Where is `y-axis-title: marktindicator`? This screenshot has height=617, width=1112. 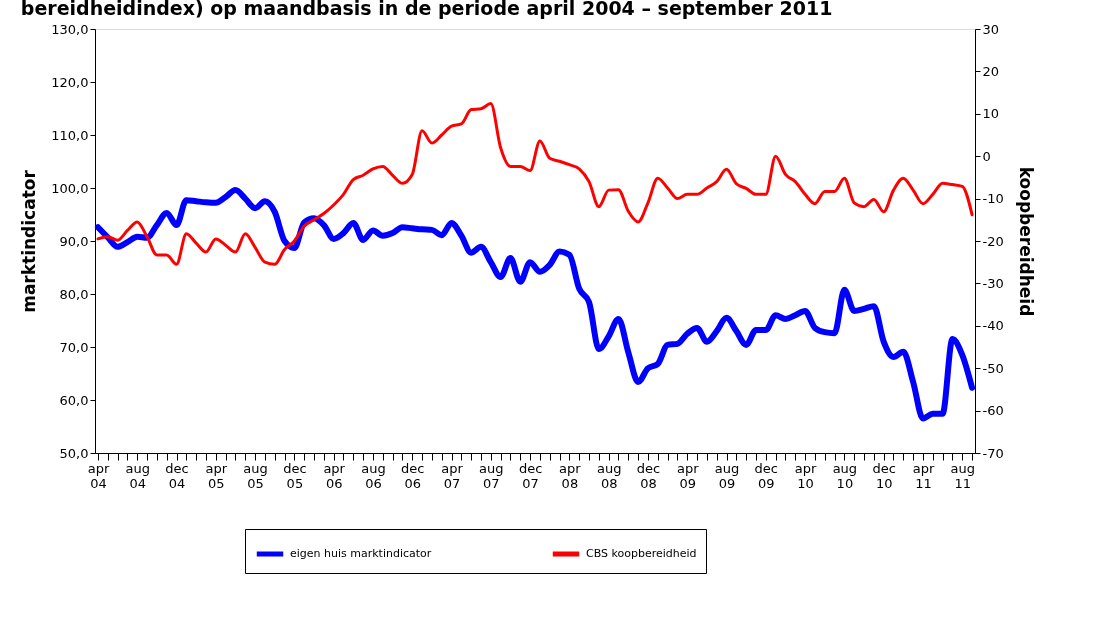
y-axis-title: marktindicator is located at coordinates (29, 241).